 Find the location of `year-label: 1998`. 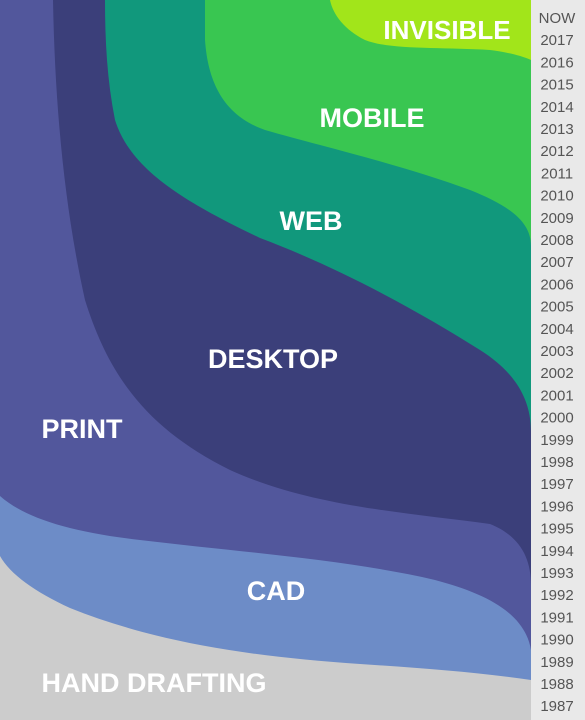

year-label: 1998 is located at coordinates (556, 462).